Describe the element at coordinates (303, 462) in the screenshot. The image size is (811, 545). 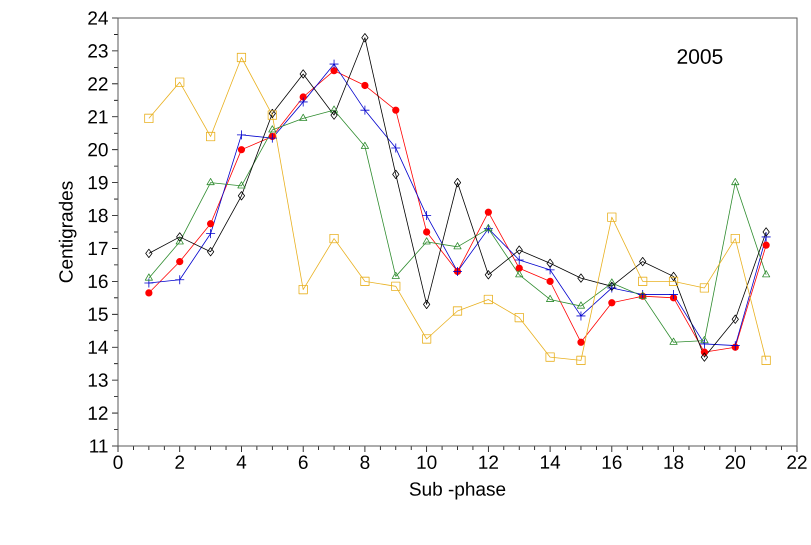
I see `x-tick-label: 6` at that location.